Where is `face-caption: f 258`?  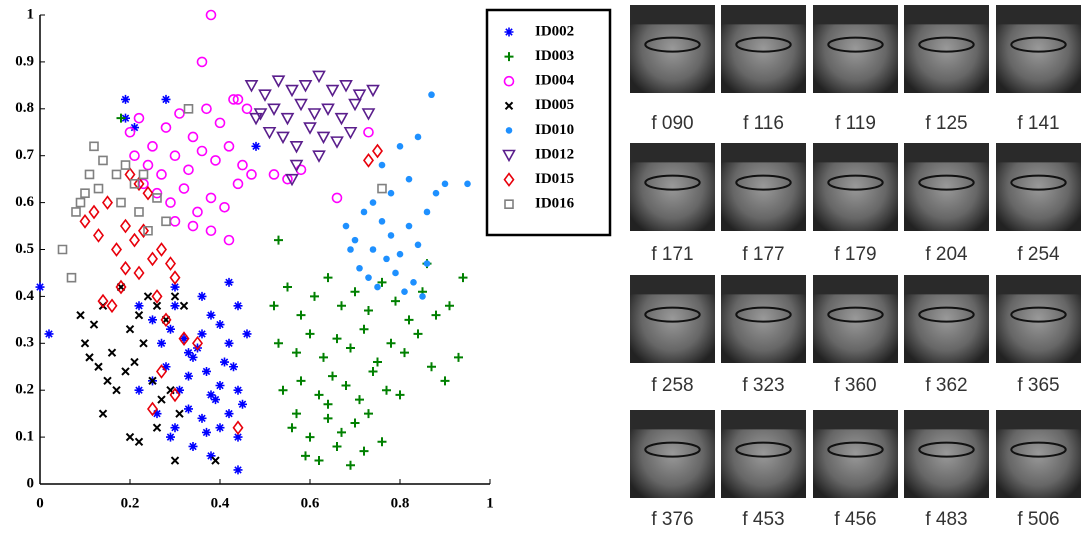
face-caption: f 258 is located at coordinates (672, 385).